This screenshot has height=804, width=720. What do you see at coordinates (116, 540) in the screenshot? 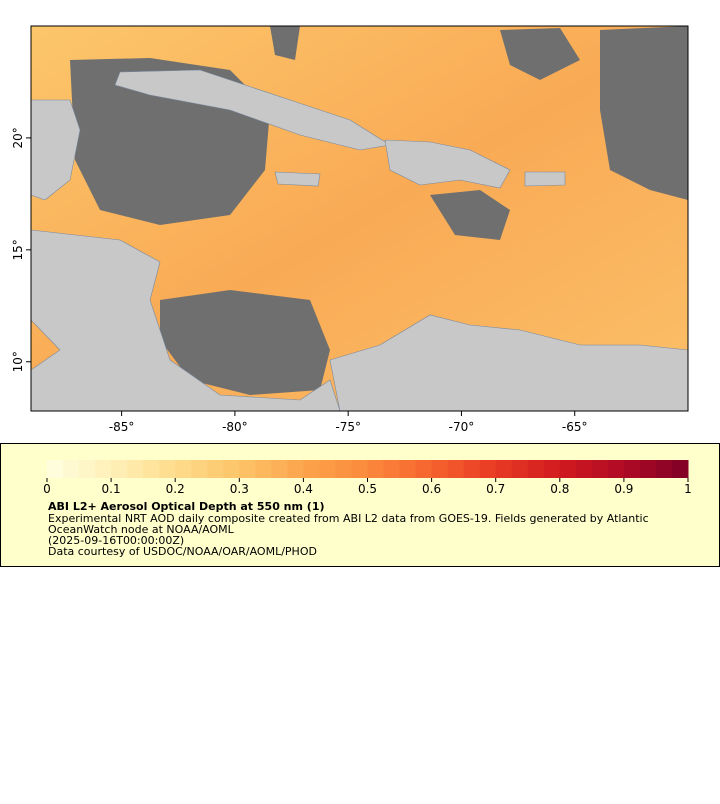
I see `legend-line: (2025-09-16T00:00:00Z)` at bounding box center [116, 540].